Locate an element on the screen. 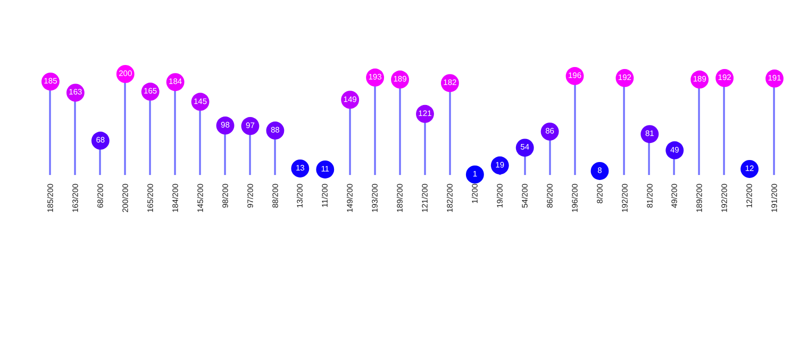 The height and width of the screenshot is (350, 800). x-tick-label: 165/200 is located at coordinates (150, 198).